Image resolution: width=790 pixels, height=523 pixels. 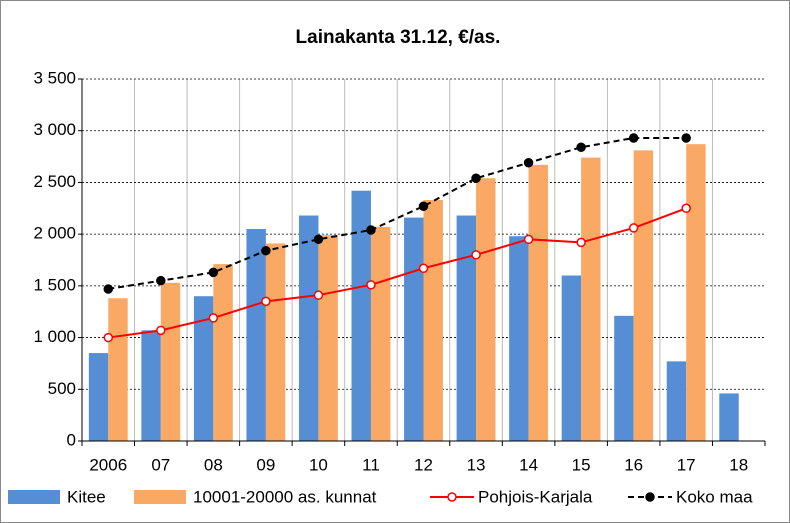 I want to click on x-tick-label: 18, so click(x=738, y=464).